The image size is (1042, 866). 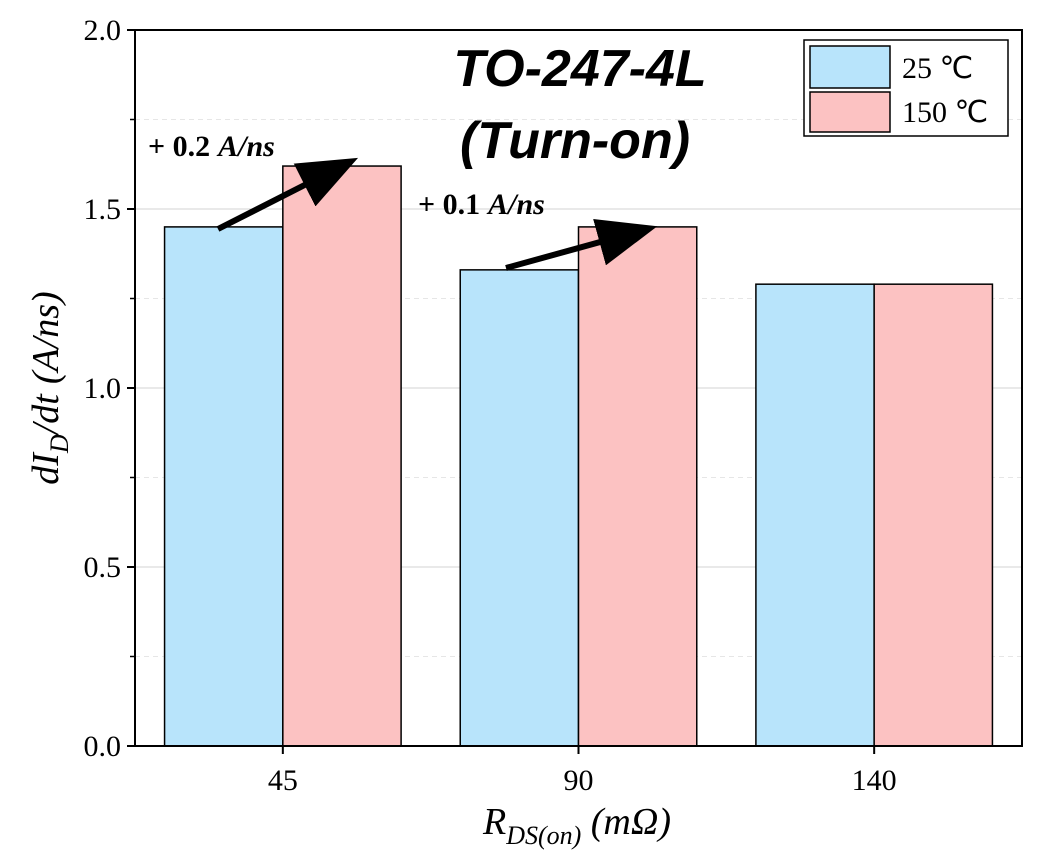 What do you see at coordinates (211, 146) in the screenshot?
I see `annotation-label-45: + 0.2 A/ns` at bounding box center [211, 146].